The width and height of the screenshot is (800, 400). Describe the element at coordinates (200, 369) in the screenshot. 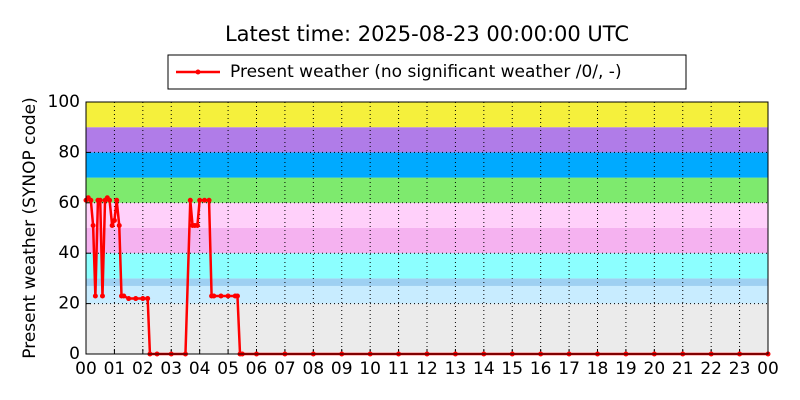

I see `x-tick-label: 04` at that location.